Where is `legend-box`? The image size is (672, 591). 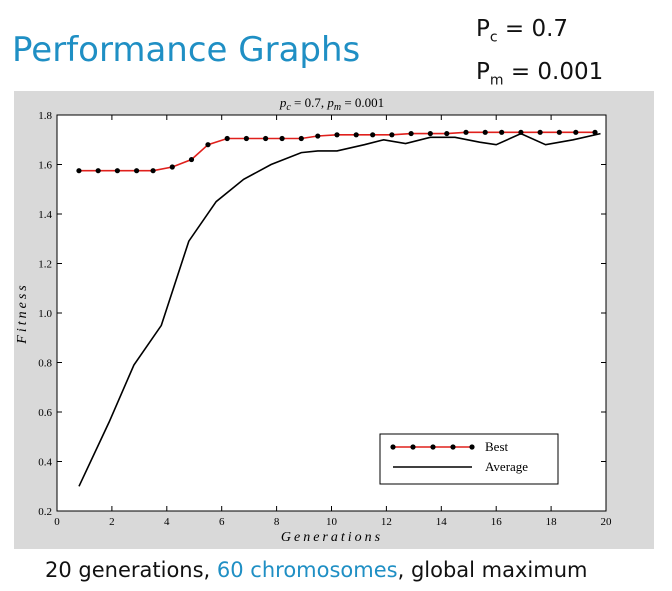 legend-box is located at coordinates (469, 459).